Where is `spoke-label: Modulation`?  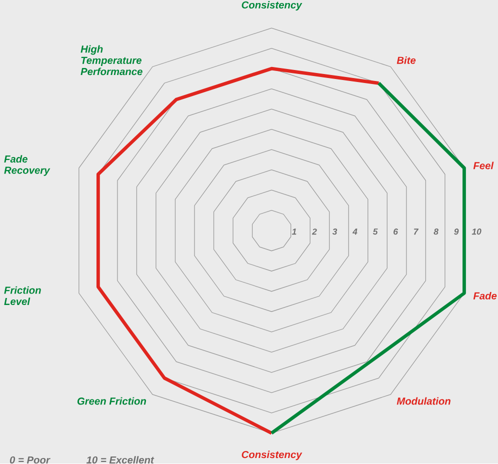 spoke-label: Modulation is located at coordinates (423, 401).